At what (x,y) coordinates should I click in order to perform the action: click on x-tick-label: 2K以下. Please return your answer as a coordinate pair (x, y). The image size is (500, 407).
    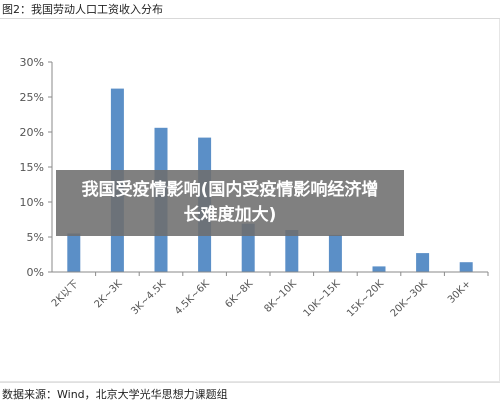
    Looking at the image, I should click on (65, 293).